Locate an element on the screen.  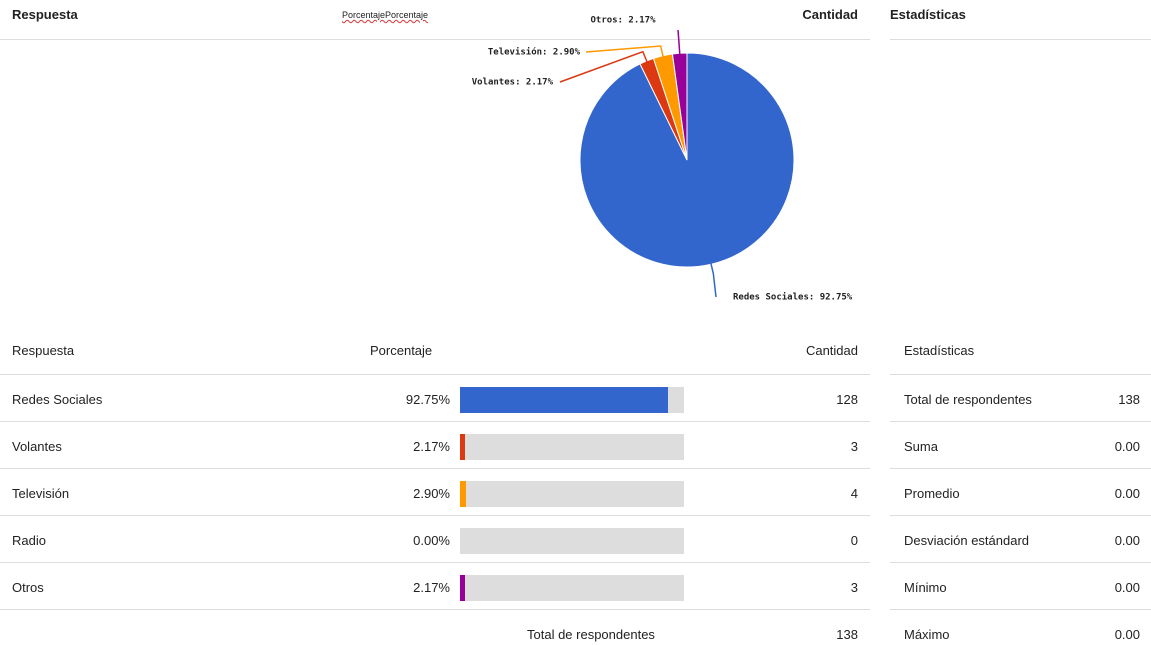
stat-label: Suma is located at coordinates (921, 446).